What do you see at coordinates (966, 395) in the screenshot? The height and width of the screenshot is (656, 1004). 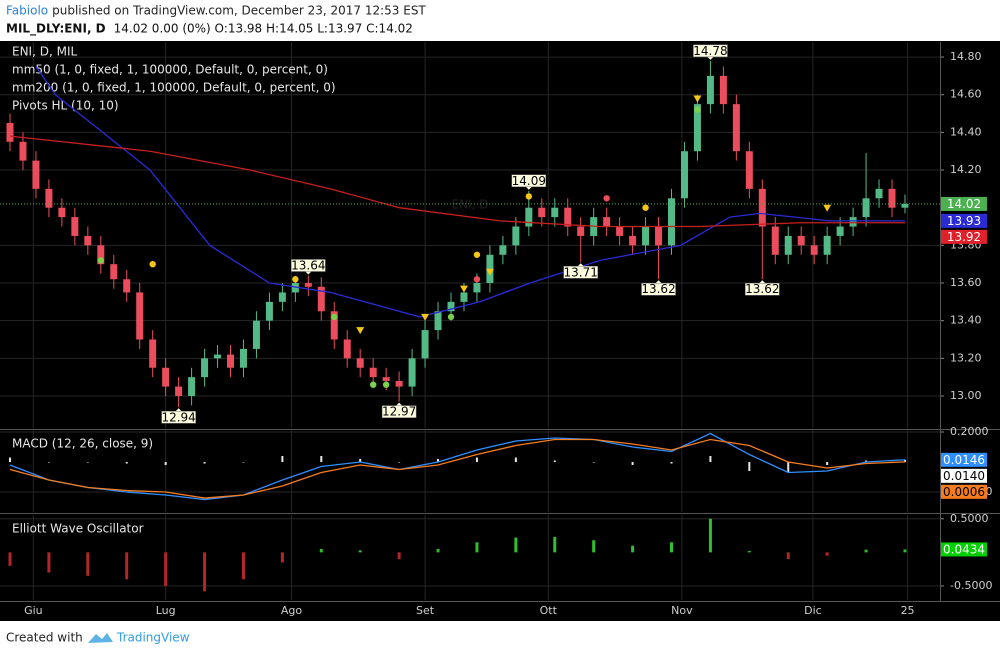 I see `y-tick-label: 13.00` at bounding box center [966, 395].